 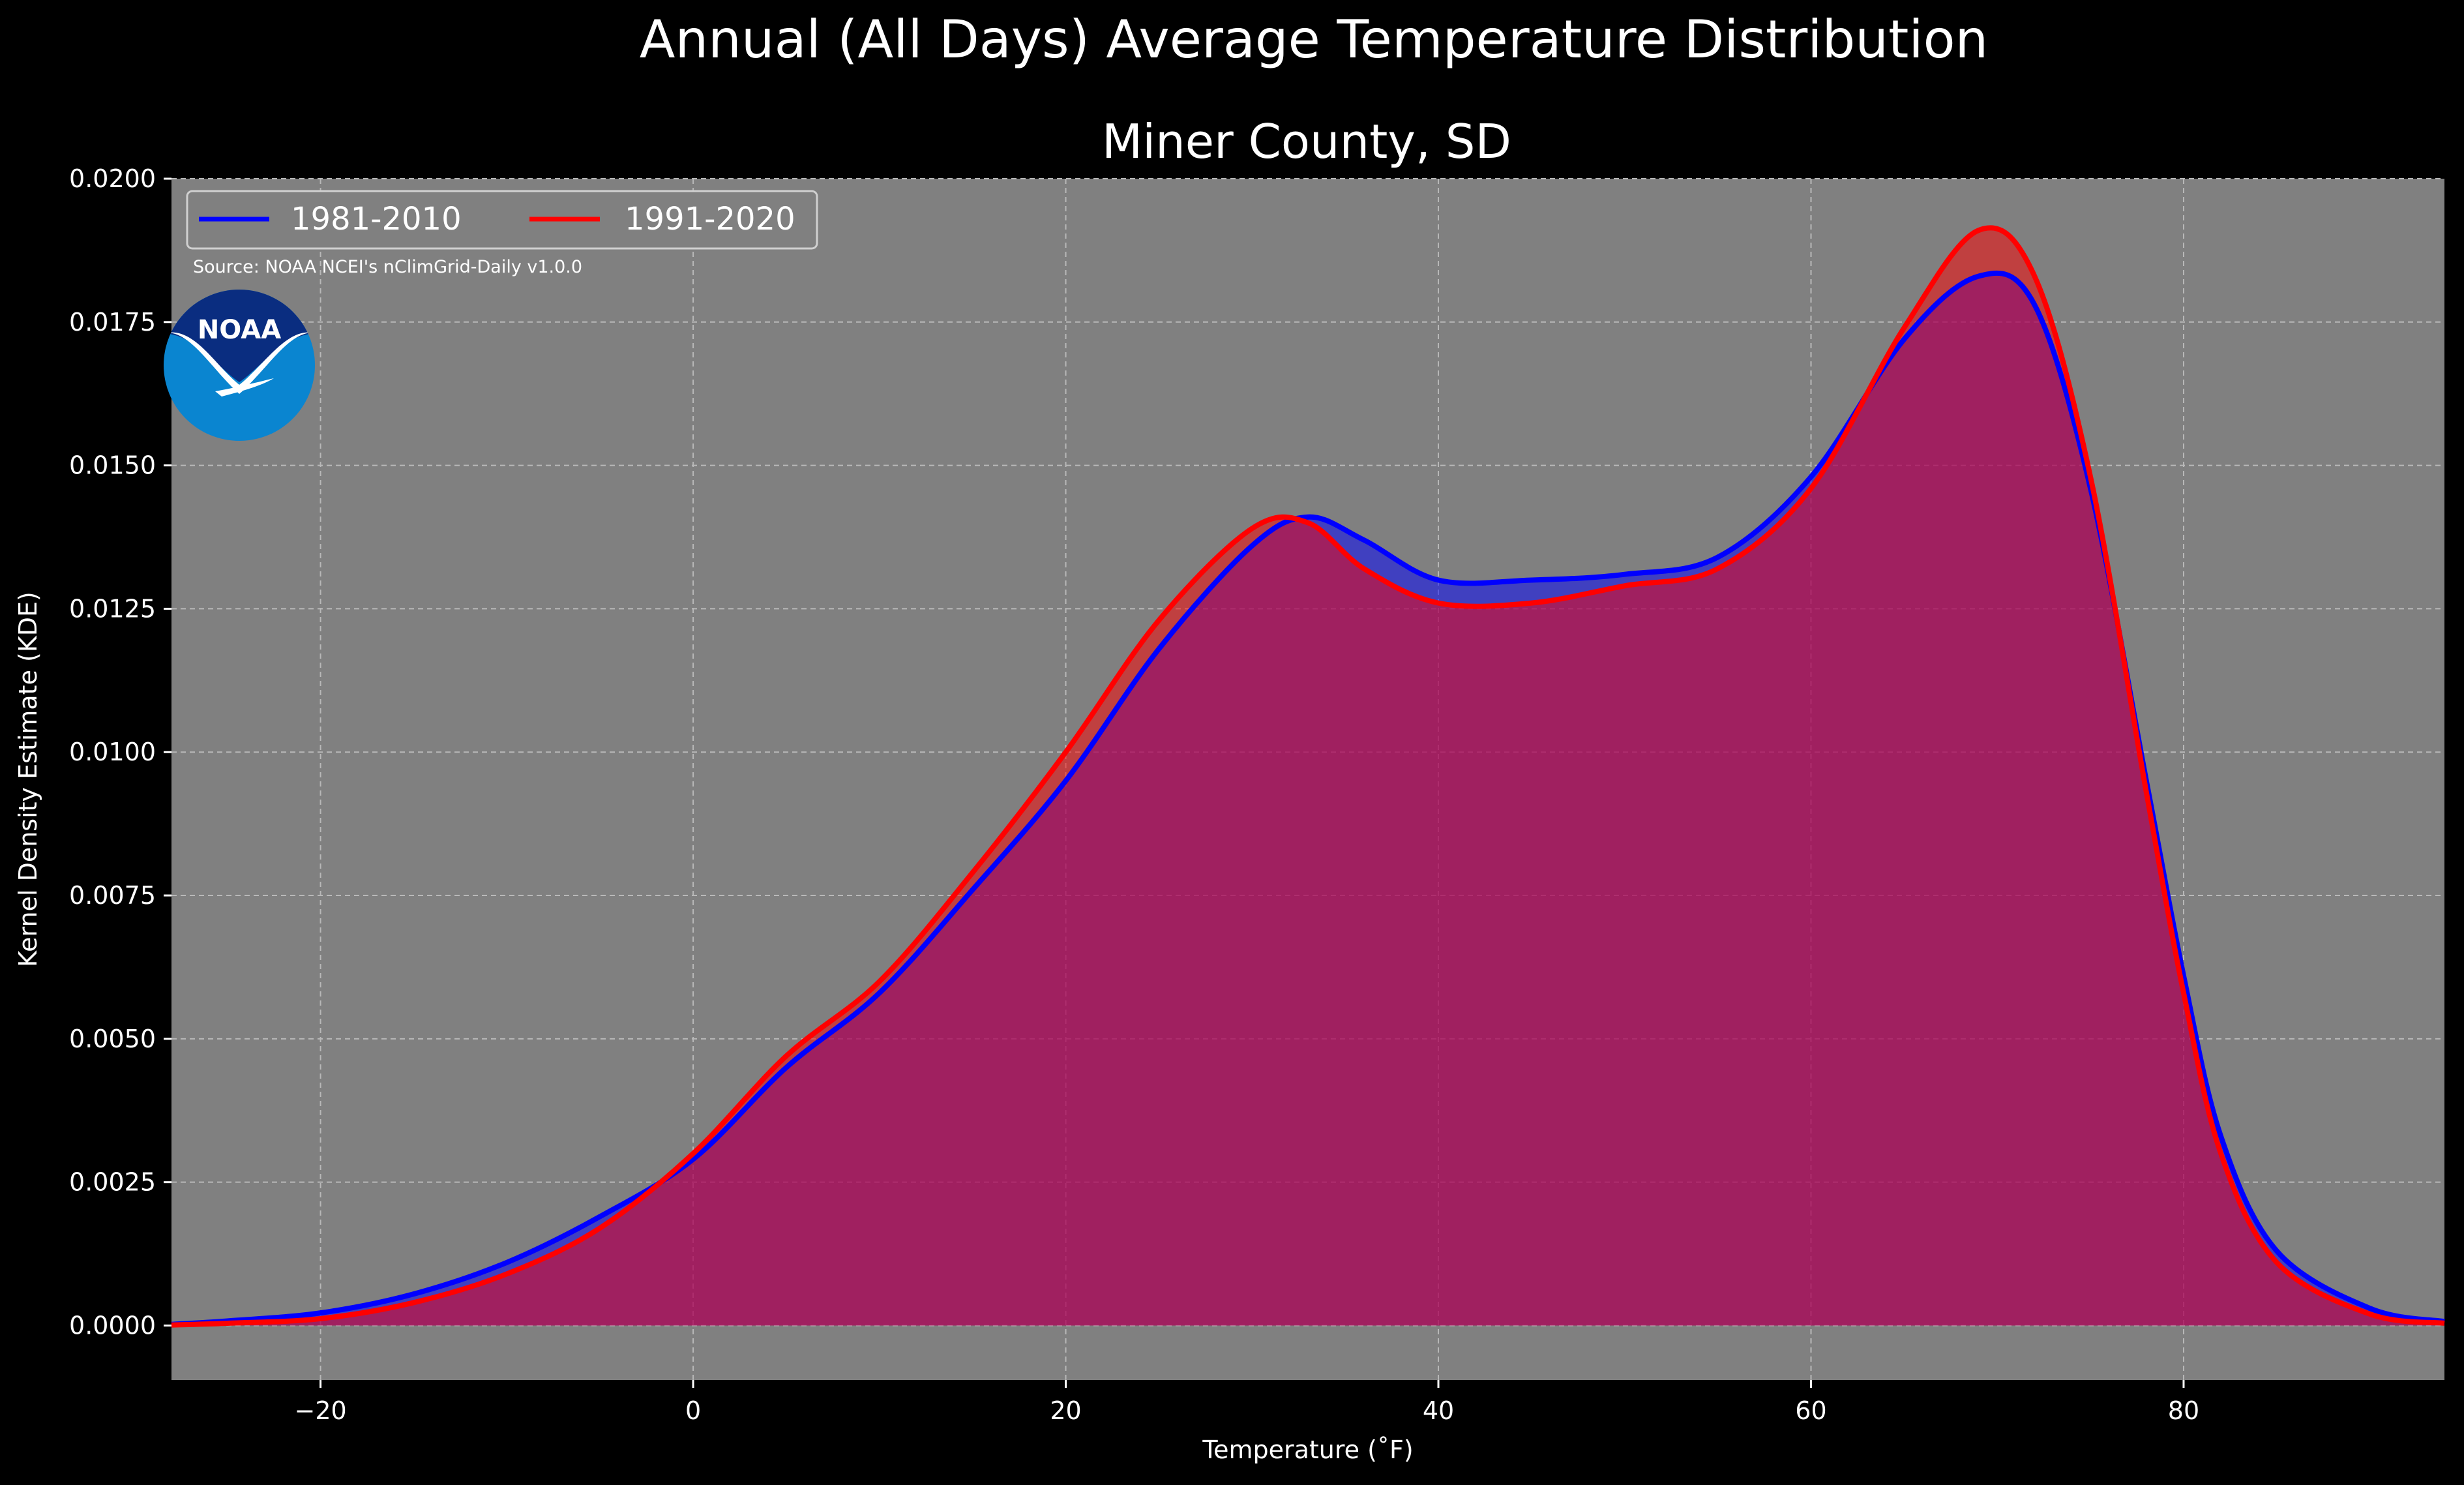 What do you see at coordinates (693, 1411) in the screenshot?
I see `x-tick-label: 0` at bounding box center [693, 1411].